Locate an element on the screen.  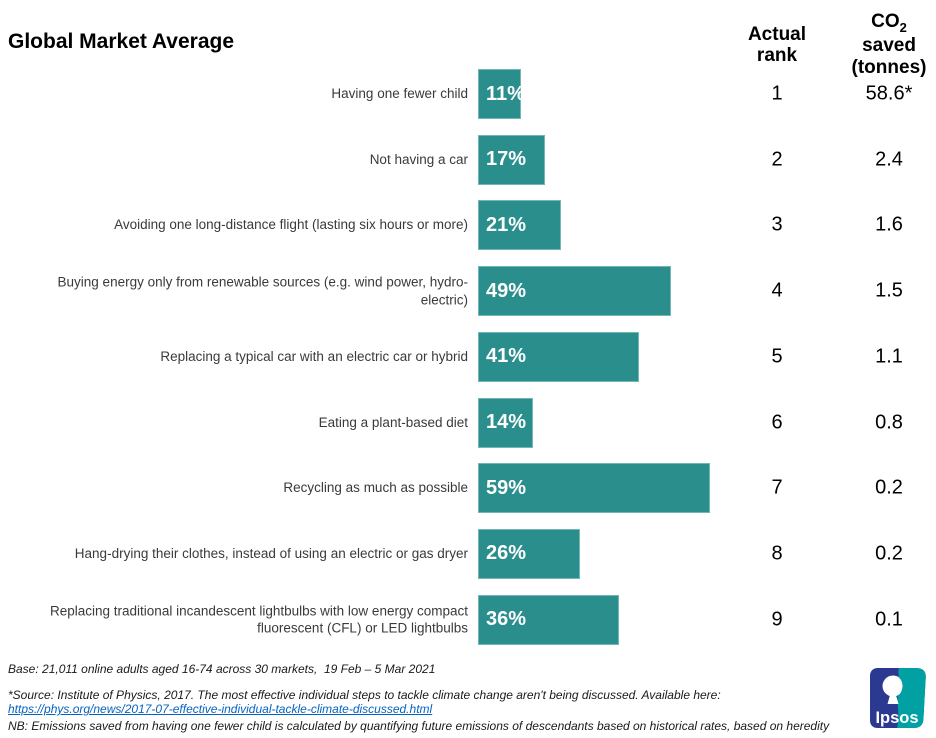
bar-value-label: 17% is located at coordinates (506, 159).